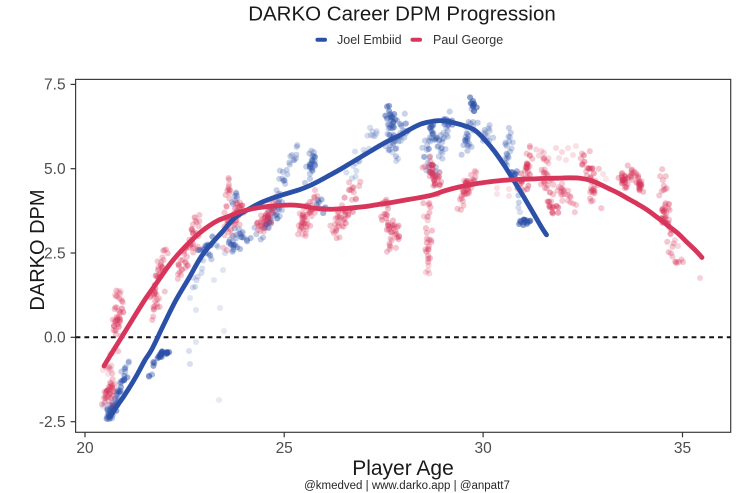  Describe the element at coordinates (55, 253) in the screenshot. I see `svg-text: 2.5` at that location.